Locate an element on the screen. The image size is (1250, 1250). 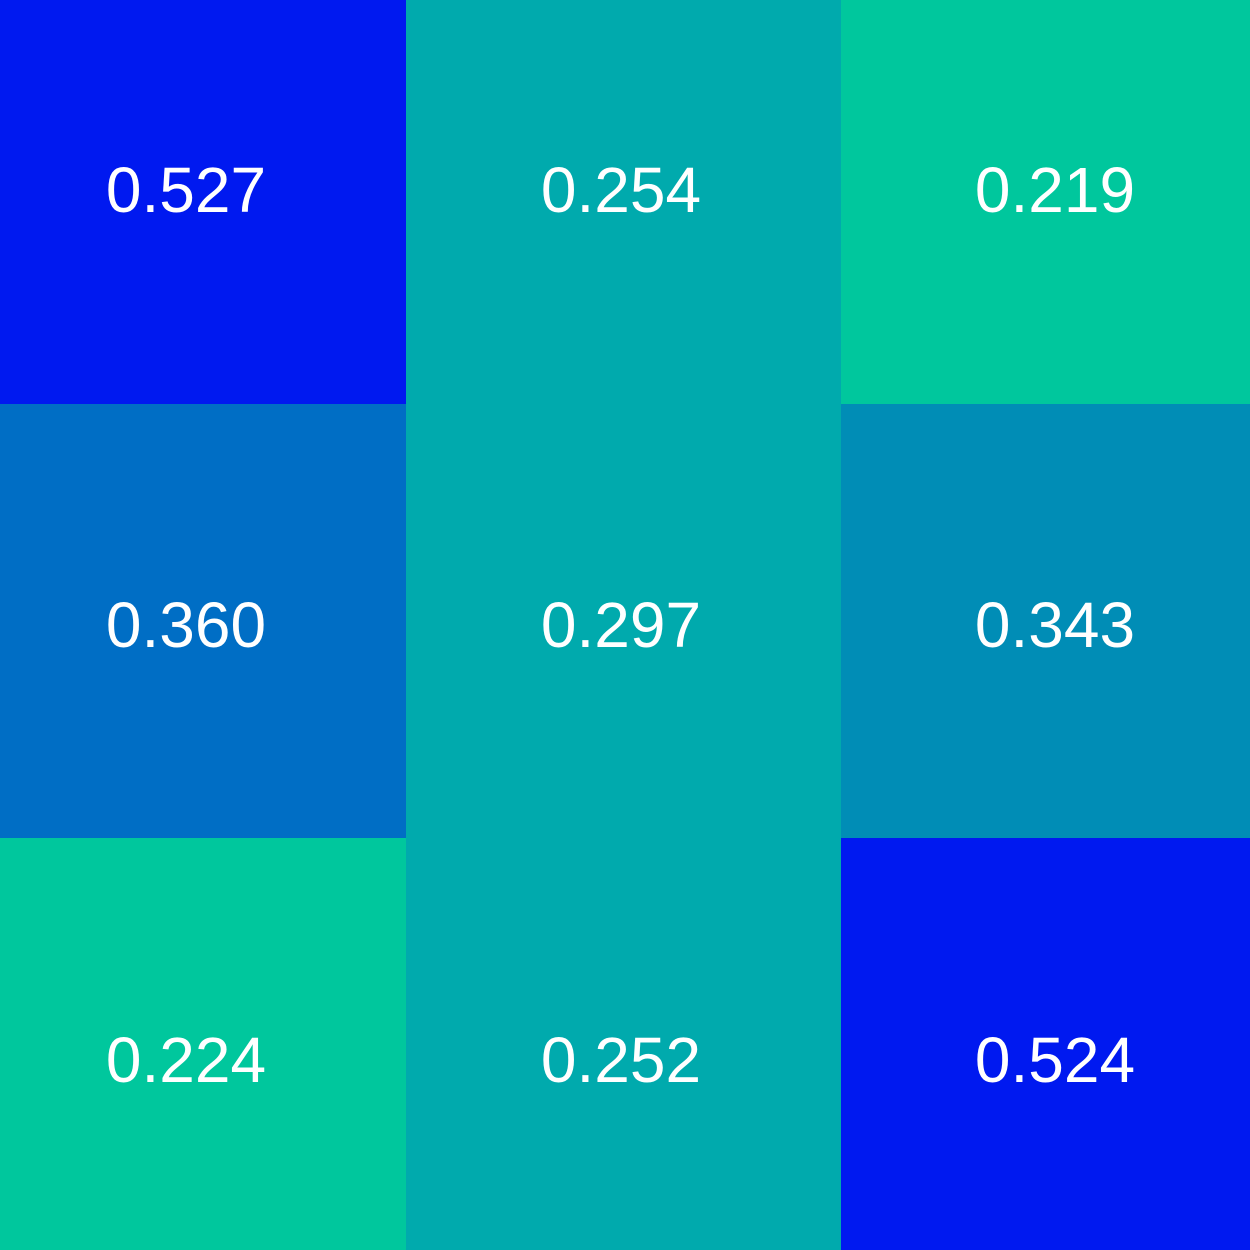
heatmap-cell-label-r2-c1: 0.360 is located at coordinates (186, 625).